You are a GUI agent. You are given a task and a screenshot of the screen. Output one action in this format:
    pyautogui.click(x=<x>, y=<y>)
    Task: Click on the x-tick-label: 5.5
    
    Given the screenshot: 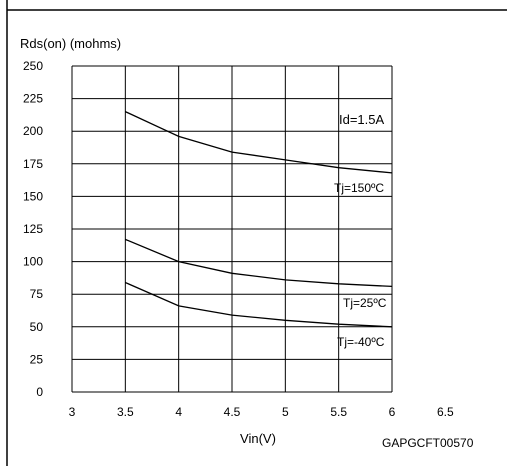 What is the action you would take?
    pyautogui.click(x=338, y=412)
    